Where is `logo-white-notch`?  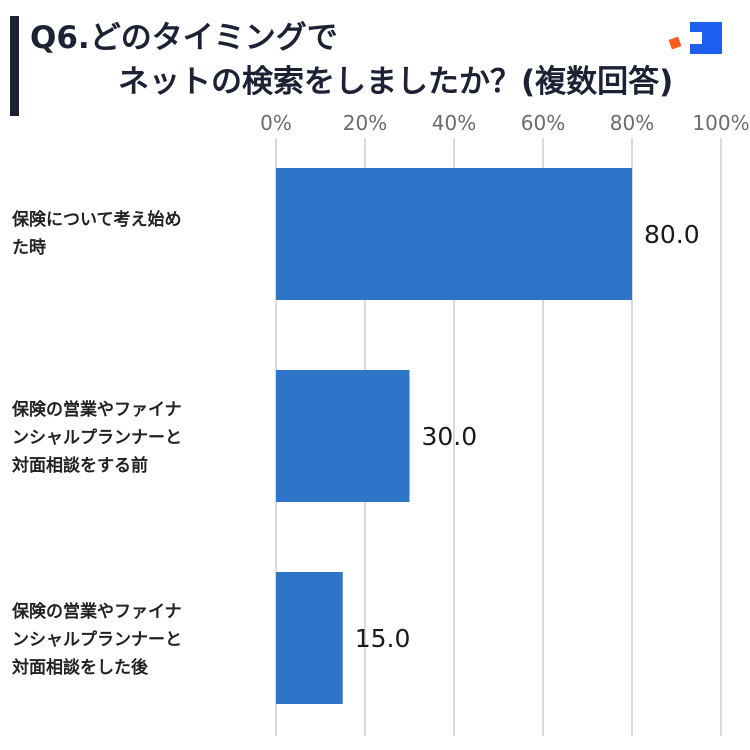 logo-white-notch is located at coordinates (696, 38).